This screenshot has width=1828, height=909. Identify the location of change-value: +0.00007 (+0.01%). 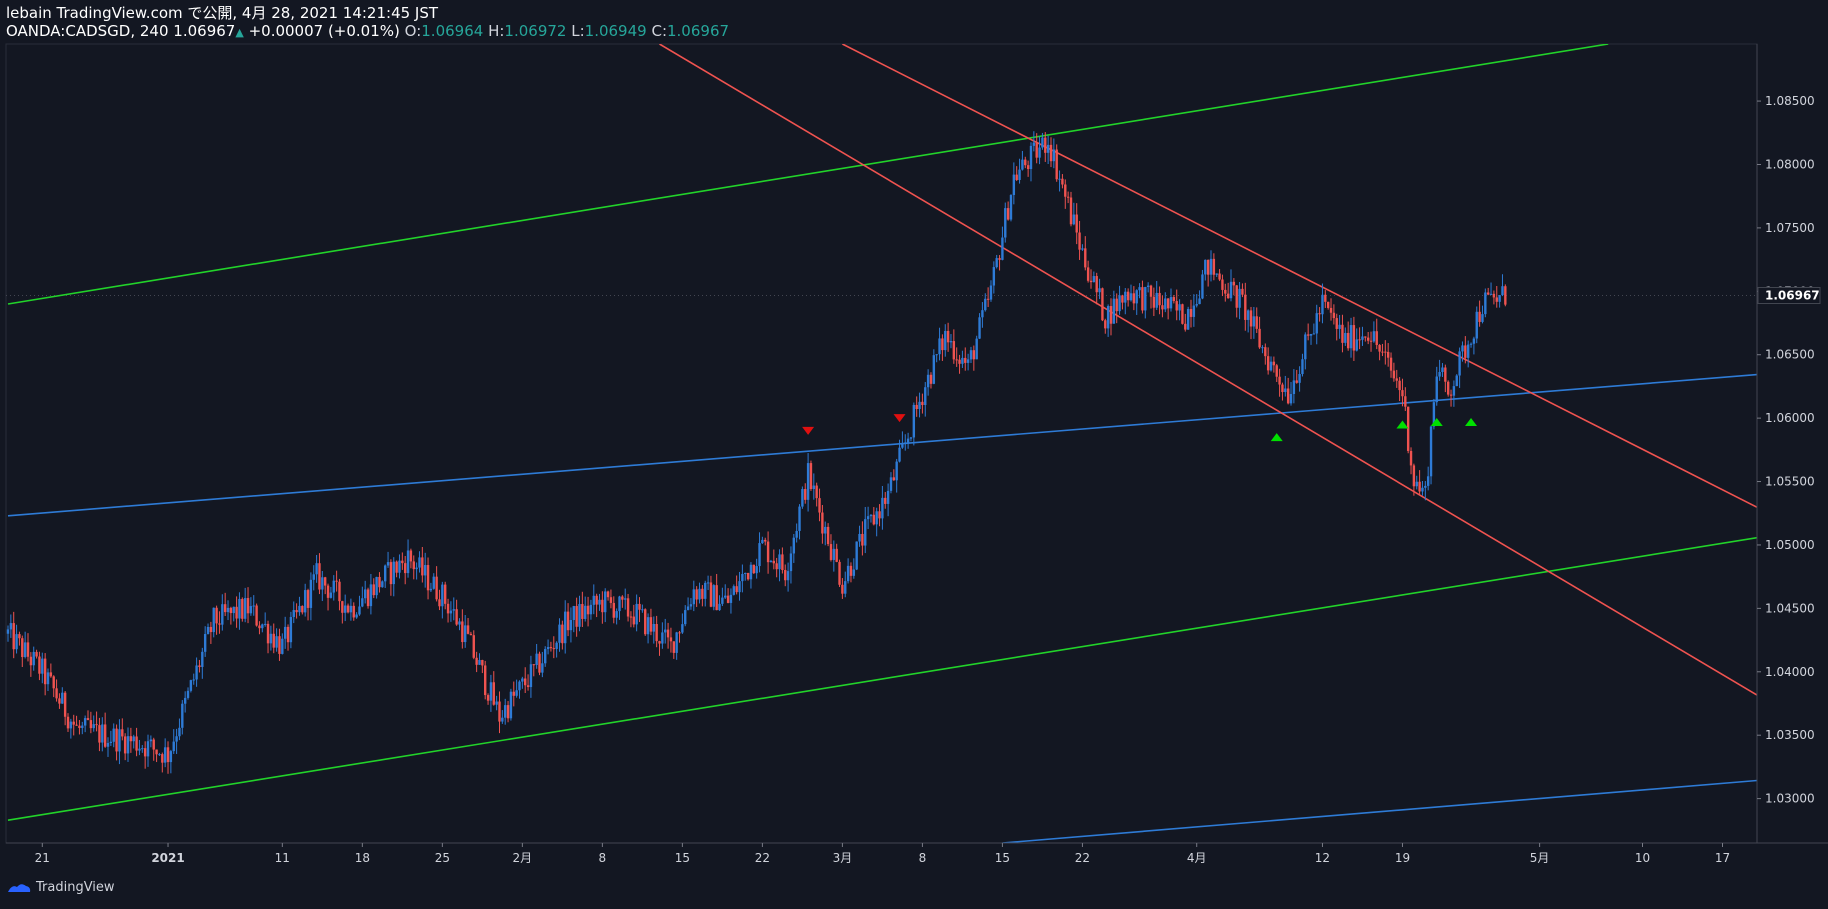
(324, 31).